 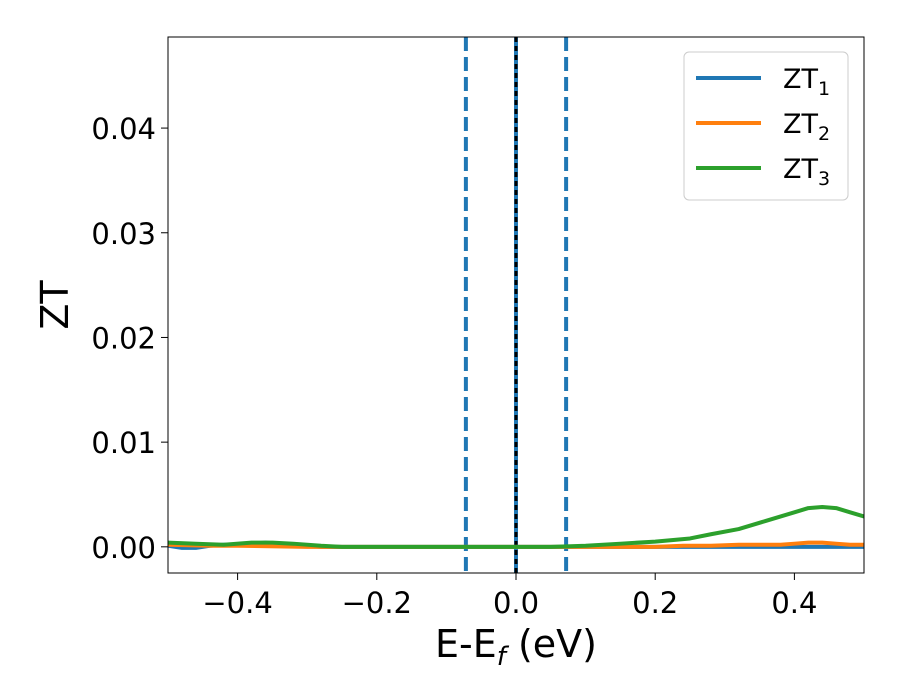 What do you see at coordinates (806, 82) in the screenshot?
I see `legend-label-zt1: ZT1` at bounding box center [806, 82].